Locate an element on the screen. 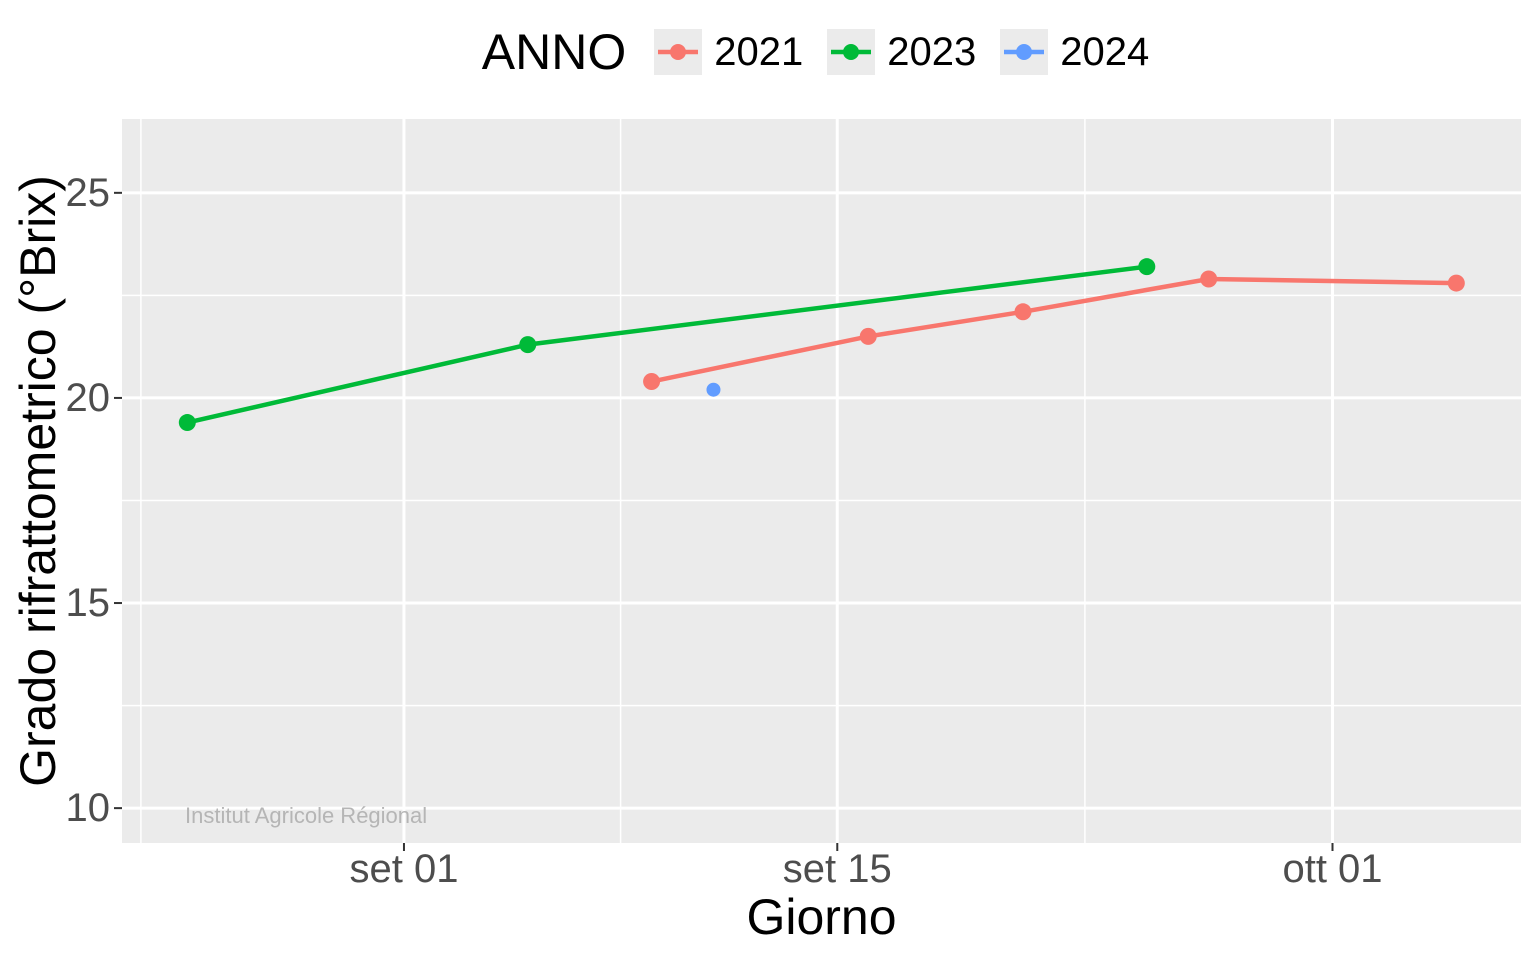 The image size is (1536, 960). series-2024 is located at coordinates (713, 389).